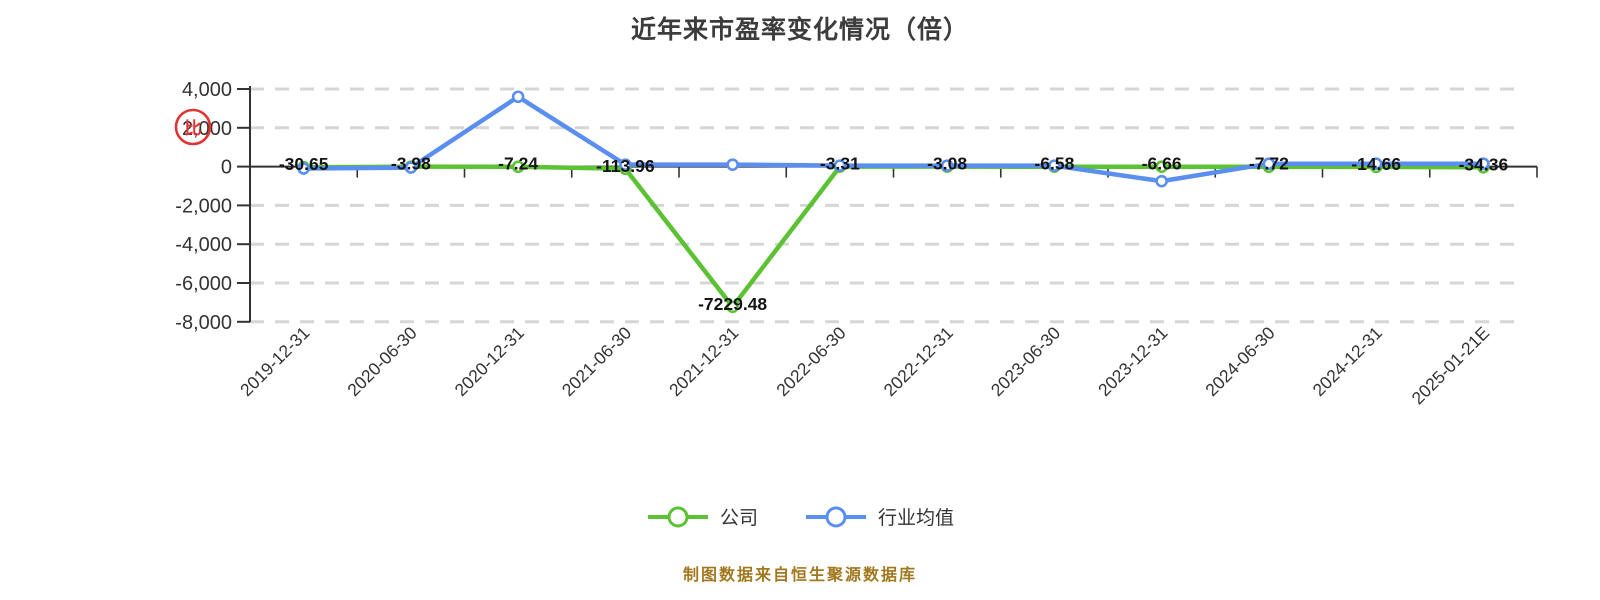  I want to click on x-axis-label: 2023-12-31, so click(1132, 361).